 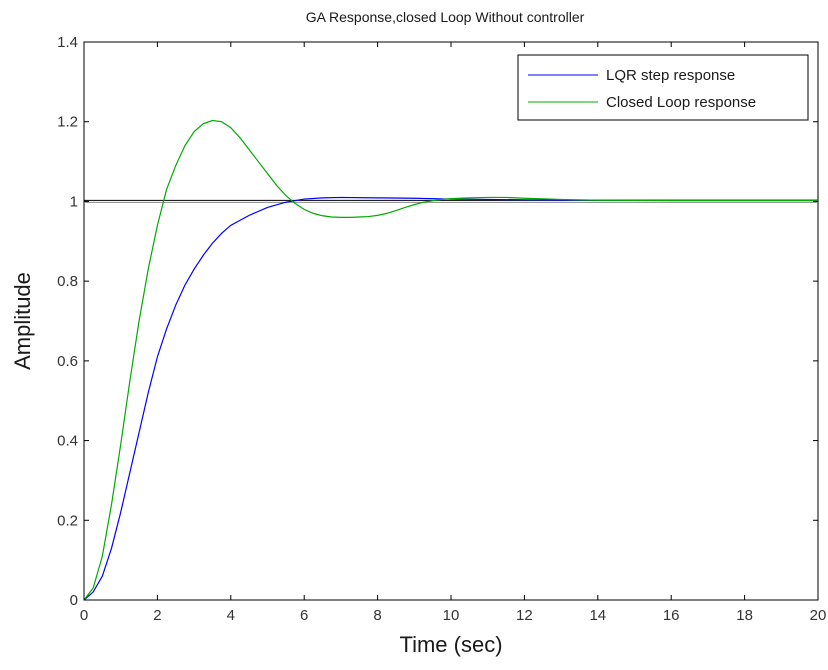 What do you see at coordinates (818, 615) in the screenshot?
I see `x-tick-label: 20` at bounding box center [818, 615].